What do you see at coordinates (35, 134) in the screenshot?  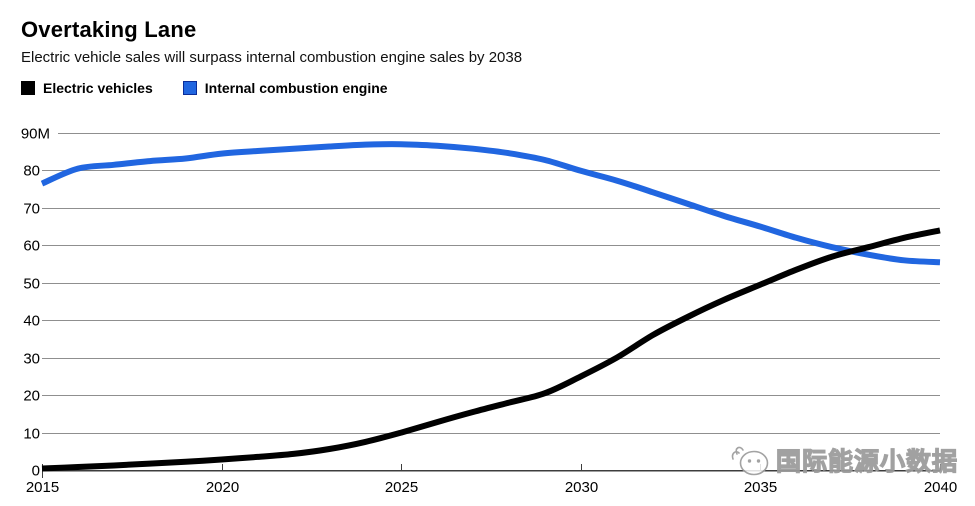 I see `svg-text: 90M` at bounding box center [35, 134].